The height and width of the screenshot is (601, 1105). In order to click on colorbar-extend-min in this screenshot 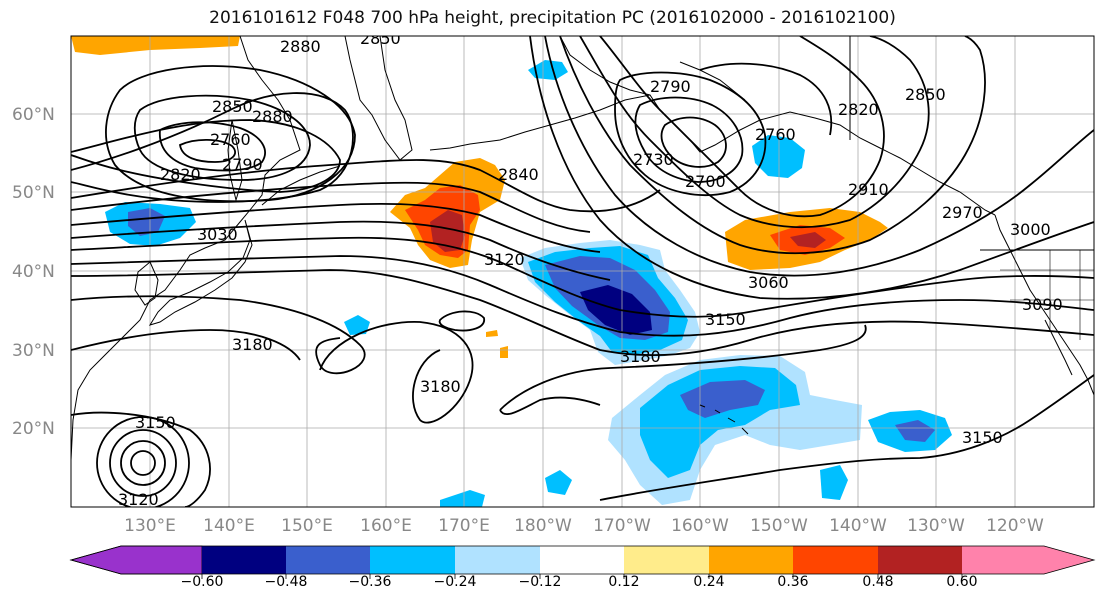, I will do `click(136, 560)`.